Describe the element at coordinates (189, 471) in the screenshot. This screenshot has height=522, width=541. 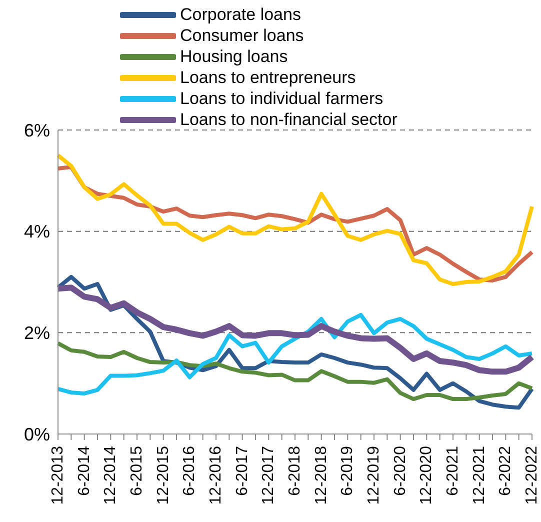
I see `x-tick-label: 6-2016` at that location.